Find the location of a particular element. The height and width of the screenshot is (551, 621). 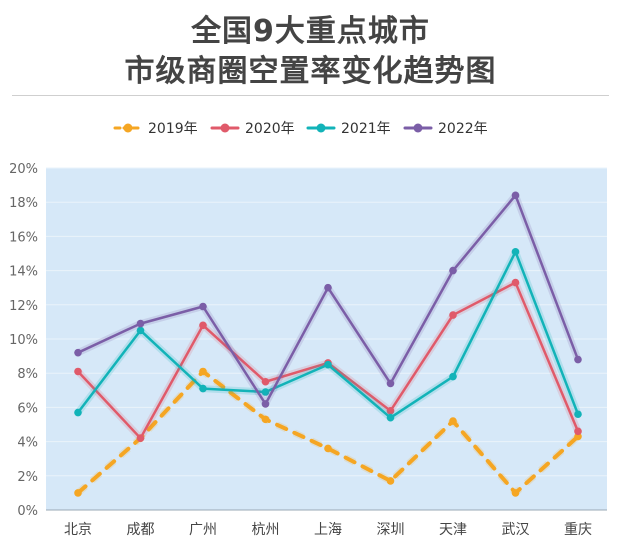

chart-title-line1: 全国9大重点城市 is located at coordinates (310, 31).